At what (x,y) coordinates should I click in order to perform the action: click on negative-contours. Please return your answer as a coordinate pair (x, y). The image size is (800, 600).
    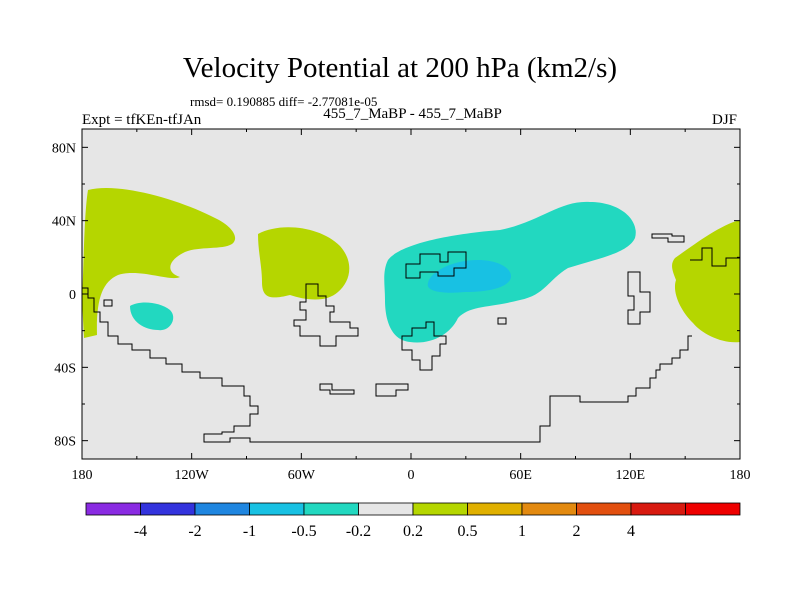
    Looking at the image, I should click on (383, 272).